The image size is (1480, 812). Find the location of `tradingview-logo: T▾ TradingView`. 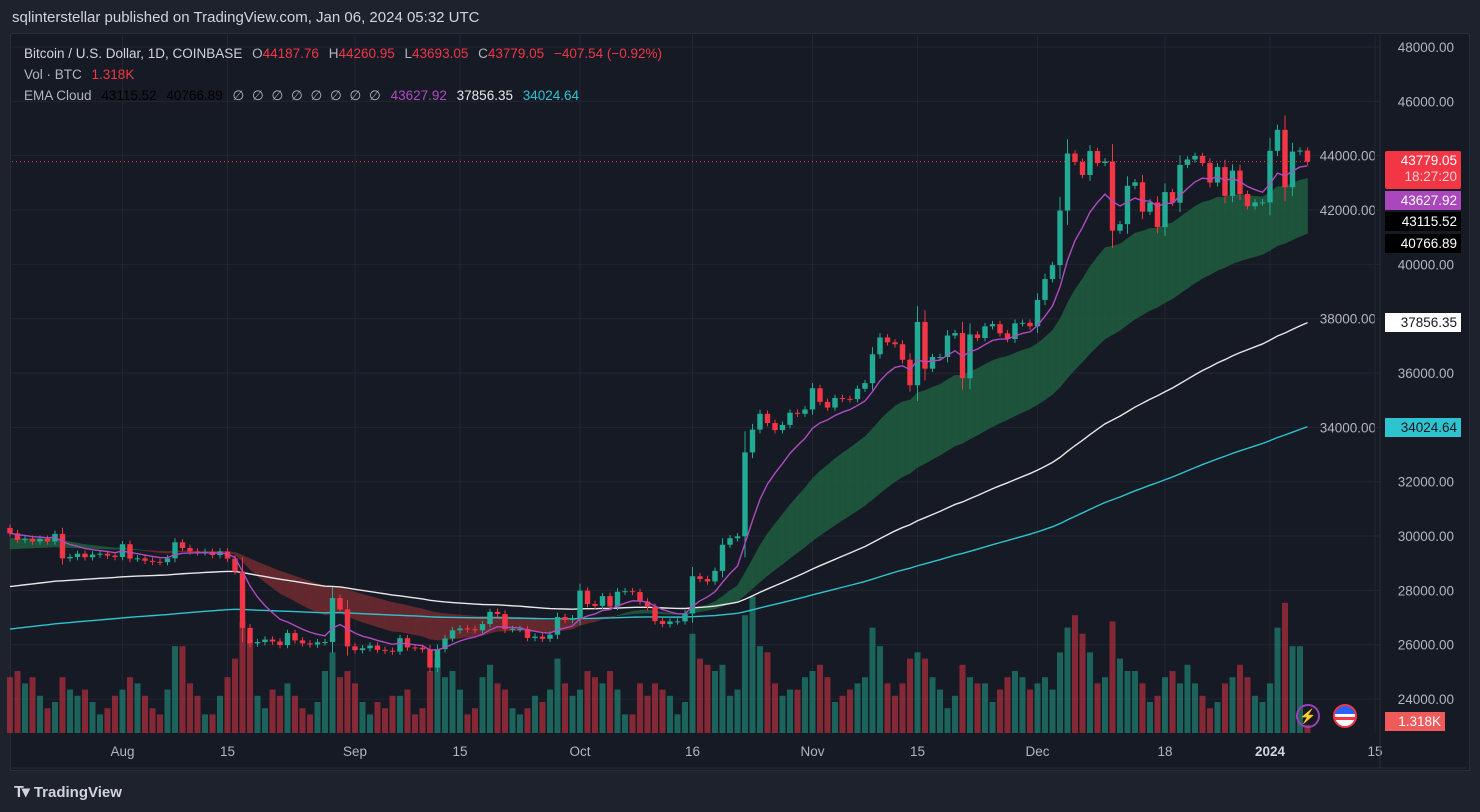

tradingview-logo: T▾ TradingView is located at coordinates (68, 792).